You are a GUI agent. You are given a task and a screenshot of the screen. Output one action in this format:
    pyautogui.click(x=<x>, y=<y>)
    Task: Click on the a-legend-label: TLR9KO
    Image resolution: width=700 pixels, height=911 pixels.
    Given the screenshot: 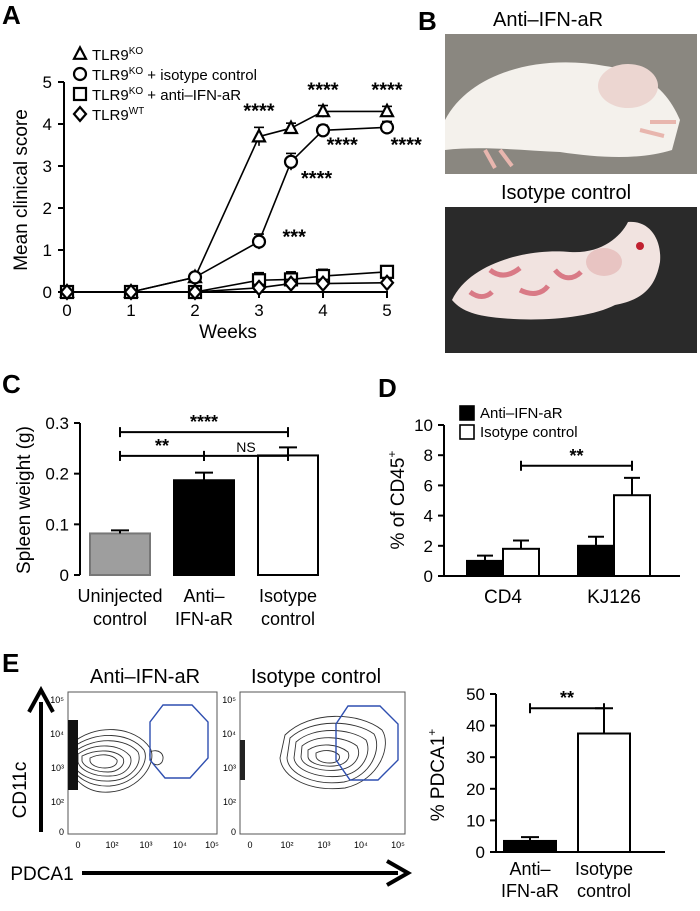 What is the action you would take?
    pyautogui.click(x=117, y=55)
    